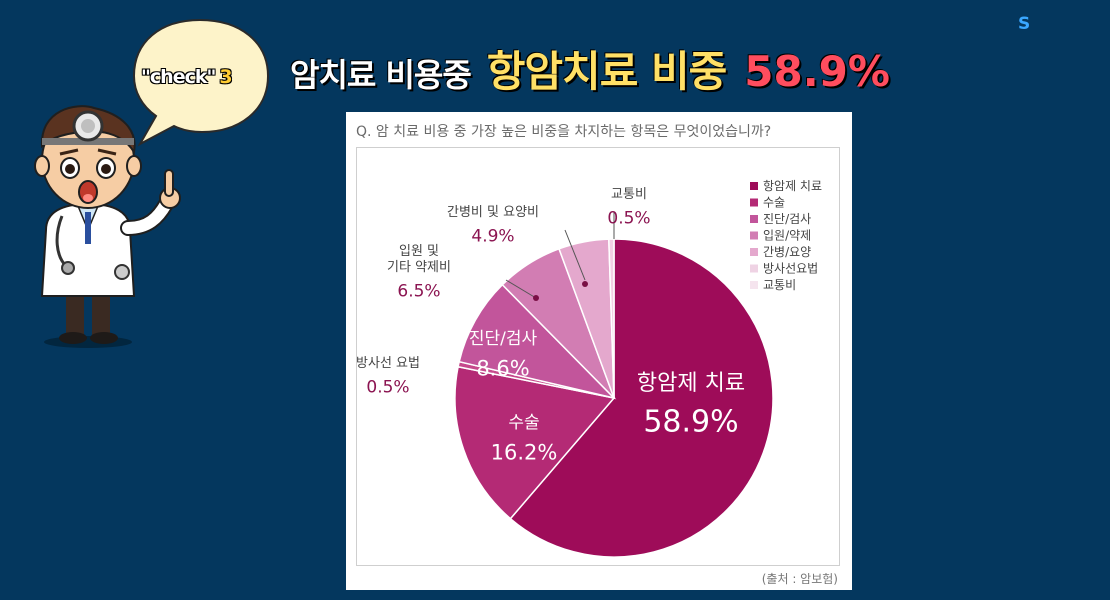 The width and height of the screenshot is (1110, 600). What do you see at coordinates (524, 439) in the screenshot?
I see `slice-label-2: 수술 16.2%` at bounding box center [524, 439].